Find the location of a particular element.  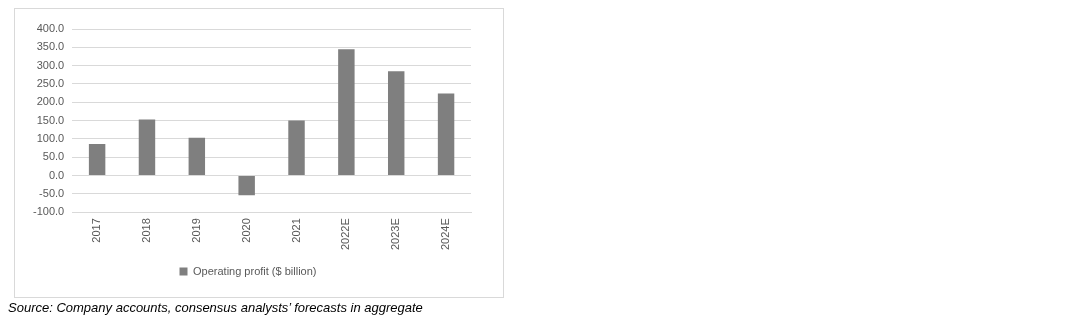

x-tick-label: 2017 is located at coordinates (96, 230).